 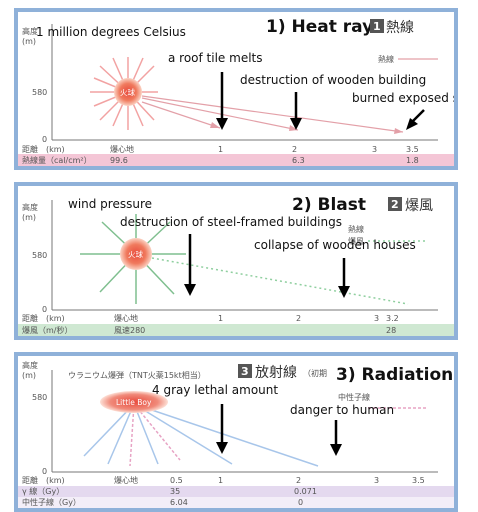 What do you see at coordinates (280, 281) in the screenshot?
I see `blast-wave-line` at bounding box center [280, 281].